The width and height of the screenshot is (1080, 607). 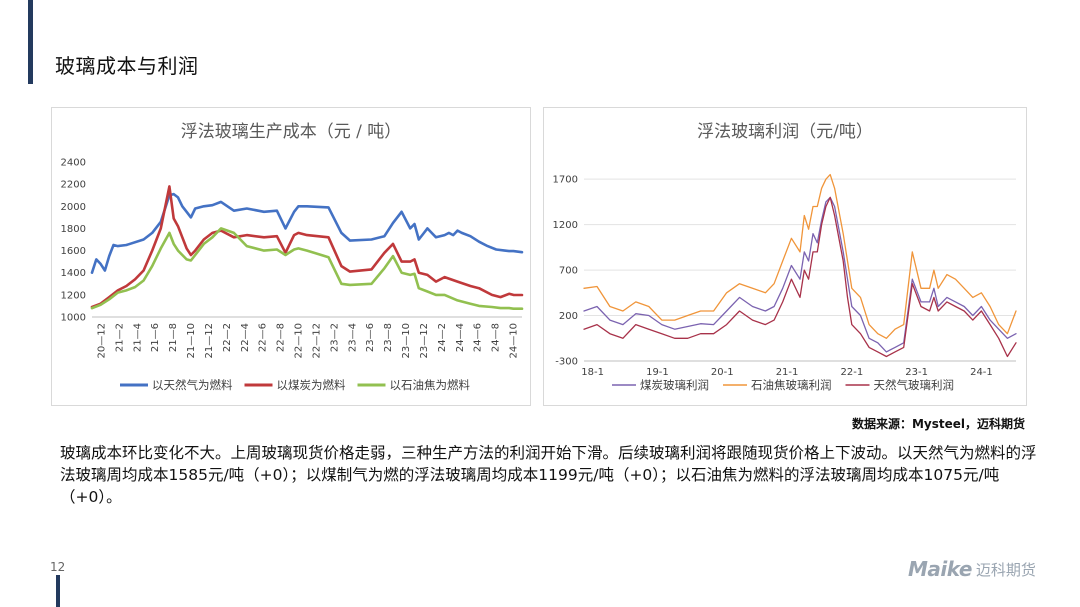 I want to click on y-tick-label: 1800, so click(x=73, y=229).